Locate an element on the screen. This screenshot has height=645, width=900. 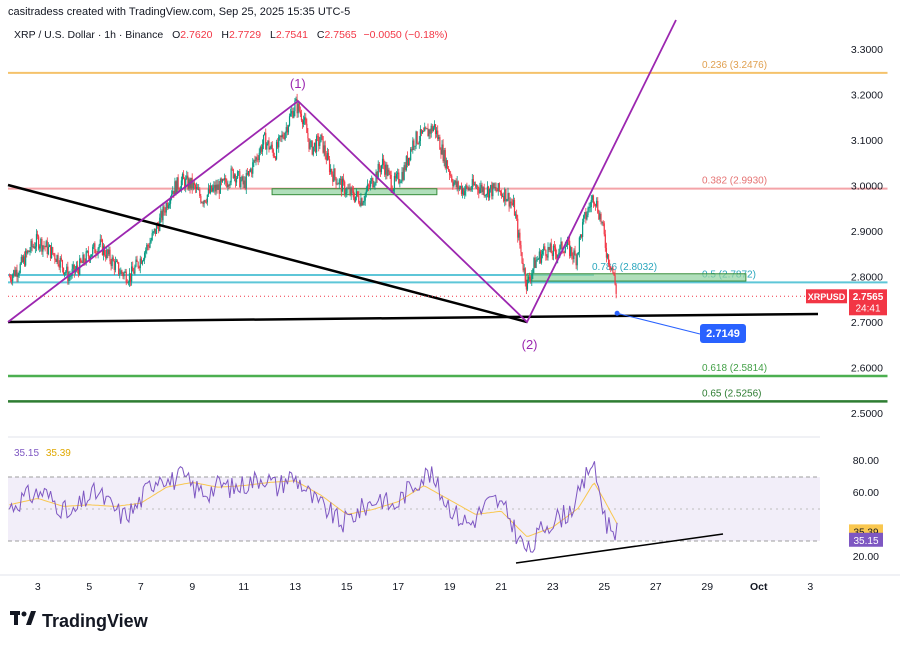
brand-footer: TradingView is located at coordinates (79, 621).